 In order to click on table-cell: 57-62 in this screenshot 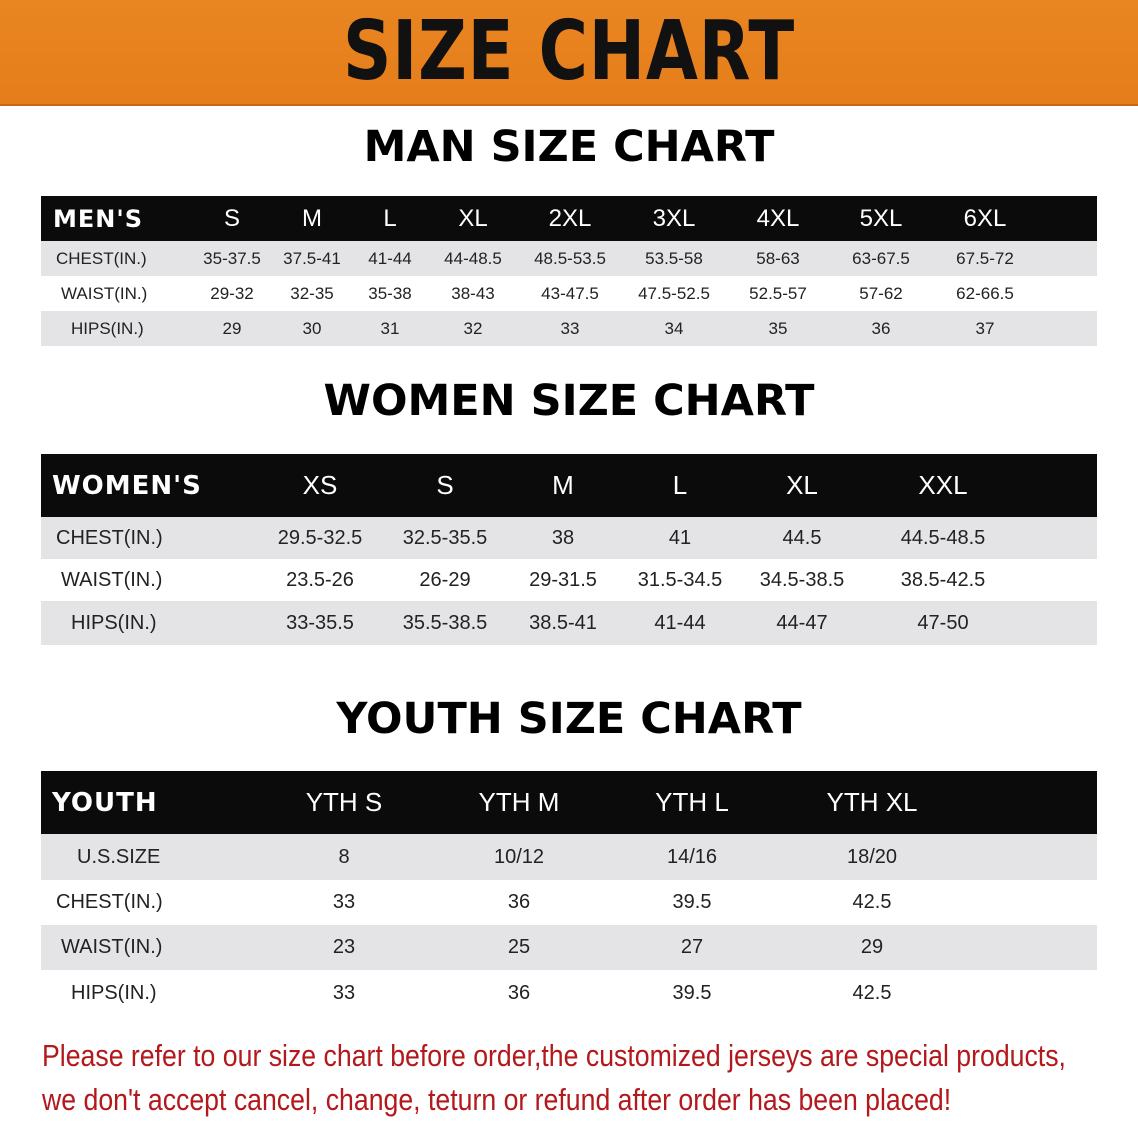, I will do `click(881, 293)`.